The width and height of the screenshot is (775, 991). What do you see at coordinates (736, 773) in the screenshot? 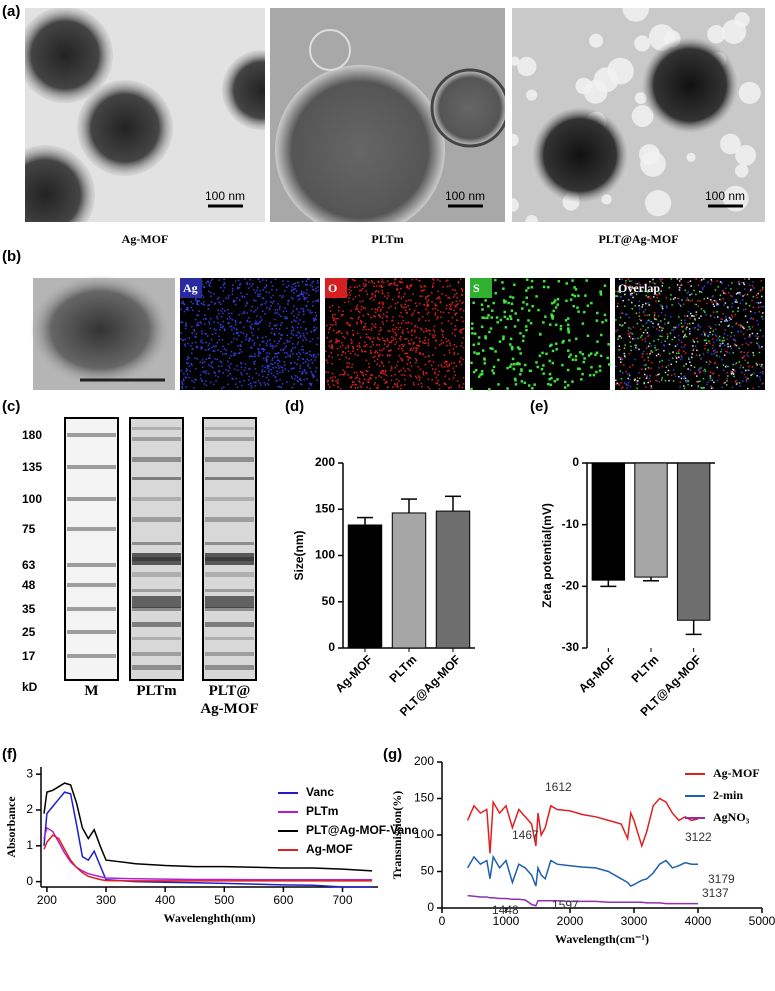
I see `legend-label: Ag-MOF` at bounding box center [736, 773].